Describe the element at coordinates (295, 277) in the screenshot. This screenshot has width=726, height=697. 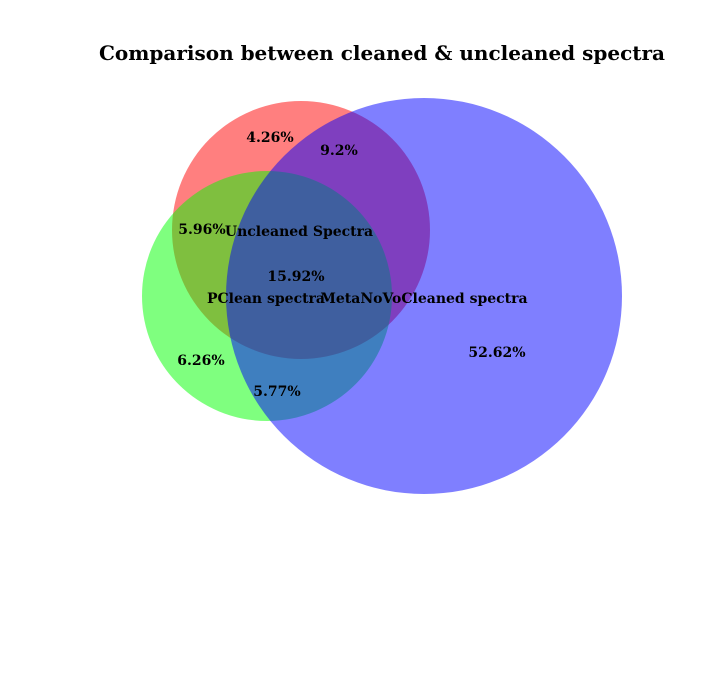
I see `region-label-all-three: 15.92%` at that location.